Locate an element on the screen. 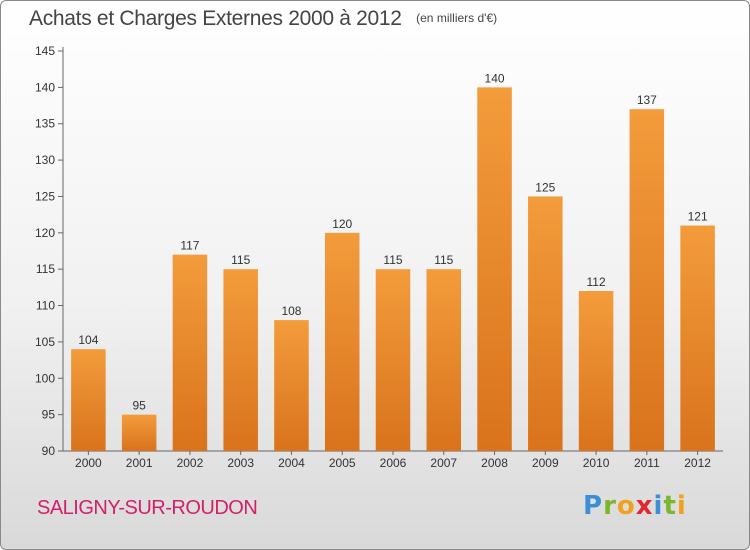  chart-unit-note: (en milliers d'€) is located at coordinates (457, 18).